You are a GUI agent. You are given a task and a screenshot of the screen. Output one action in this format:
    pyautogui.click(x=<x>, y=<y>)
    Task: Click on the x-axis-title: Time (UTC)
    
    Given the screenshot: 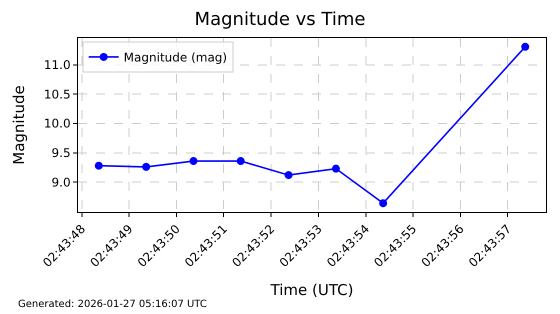 What is the action you would take?
    pyautogui.click(x=312, y=289)
    